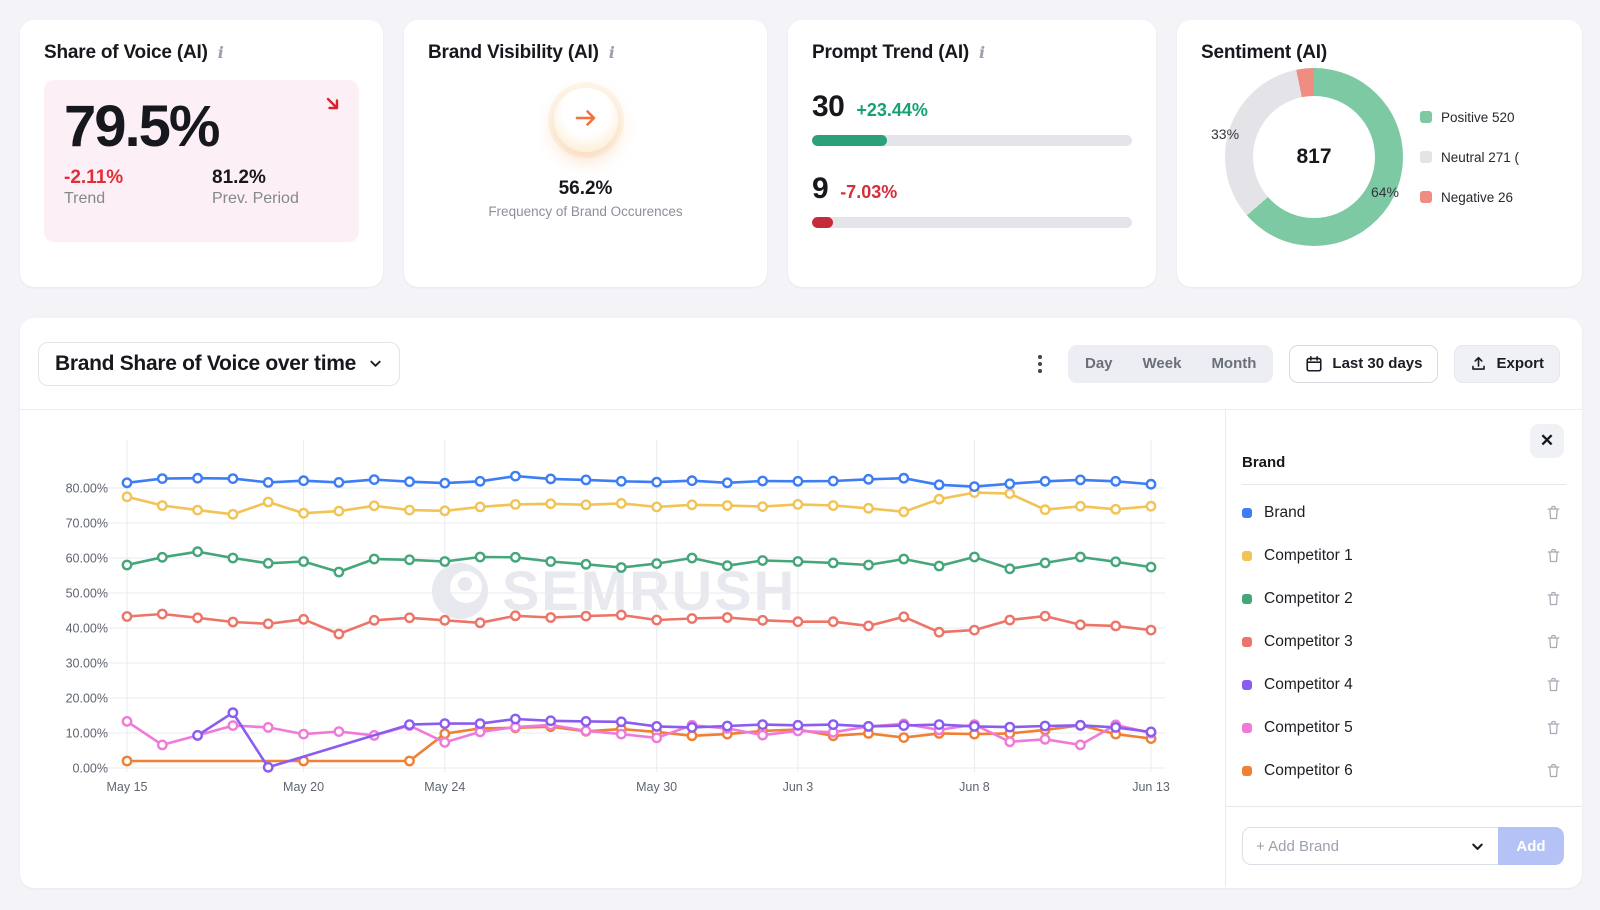 The height and width of the screenshot is (910, 1600). What do you see at coordinates (1547, 441) in the screenshot?
I see `close-panel-icon: ✕` at bounding box center [1547, 441].